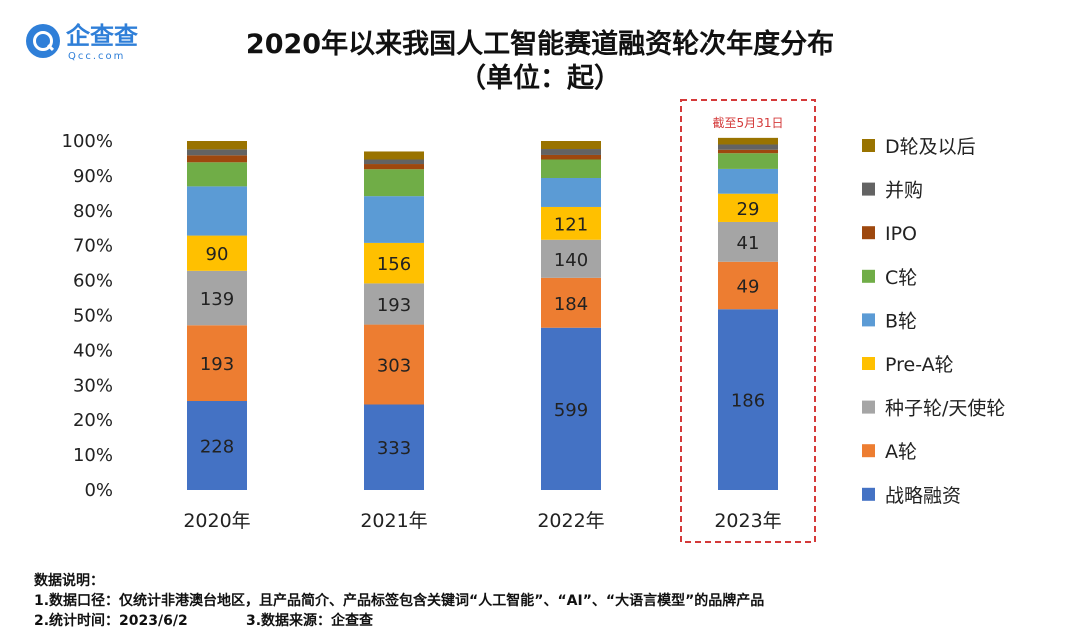 This screenshot has width=1080, height=644. What do you see at coordinates (923, 496) in the screenshot?
I see `legend-label: 战略融资` at bounding box center [923, 496].